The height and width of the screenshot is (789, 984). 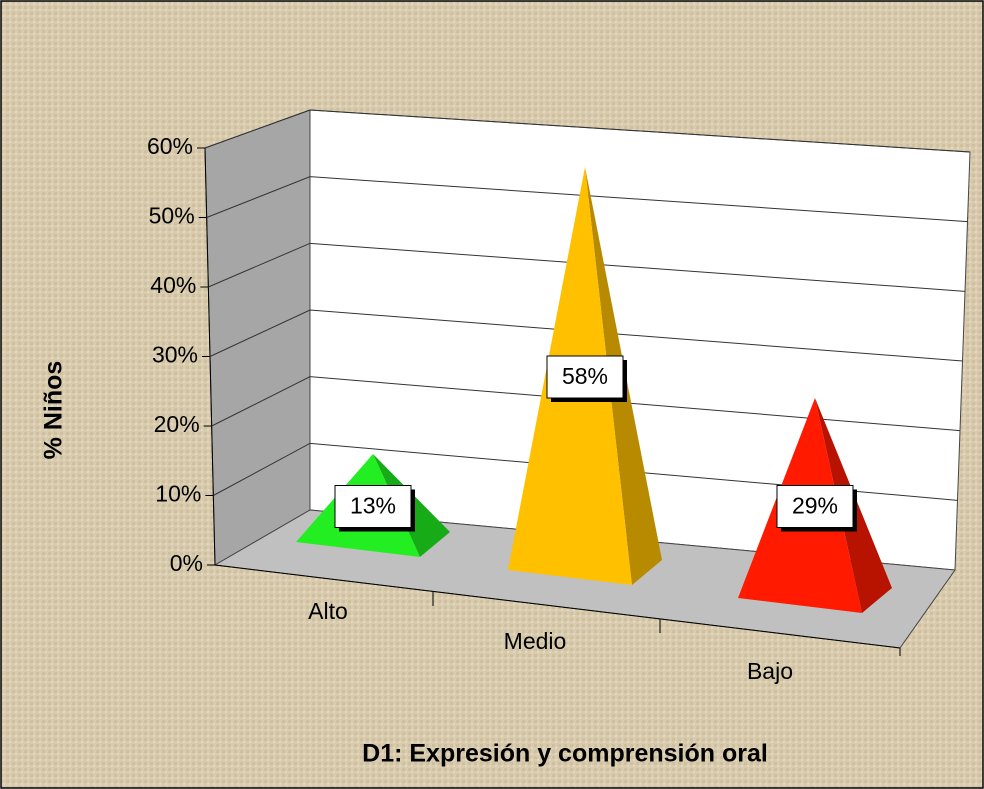 I want to click on value-label: 29%, so click(x=815, y=506).